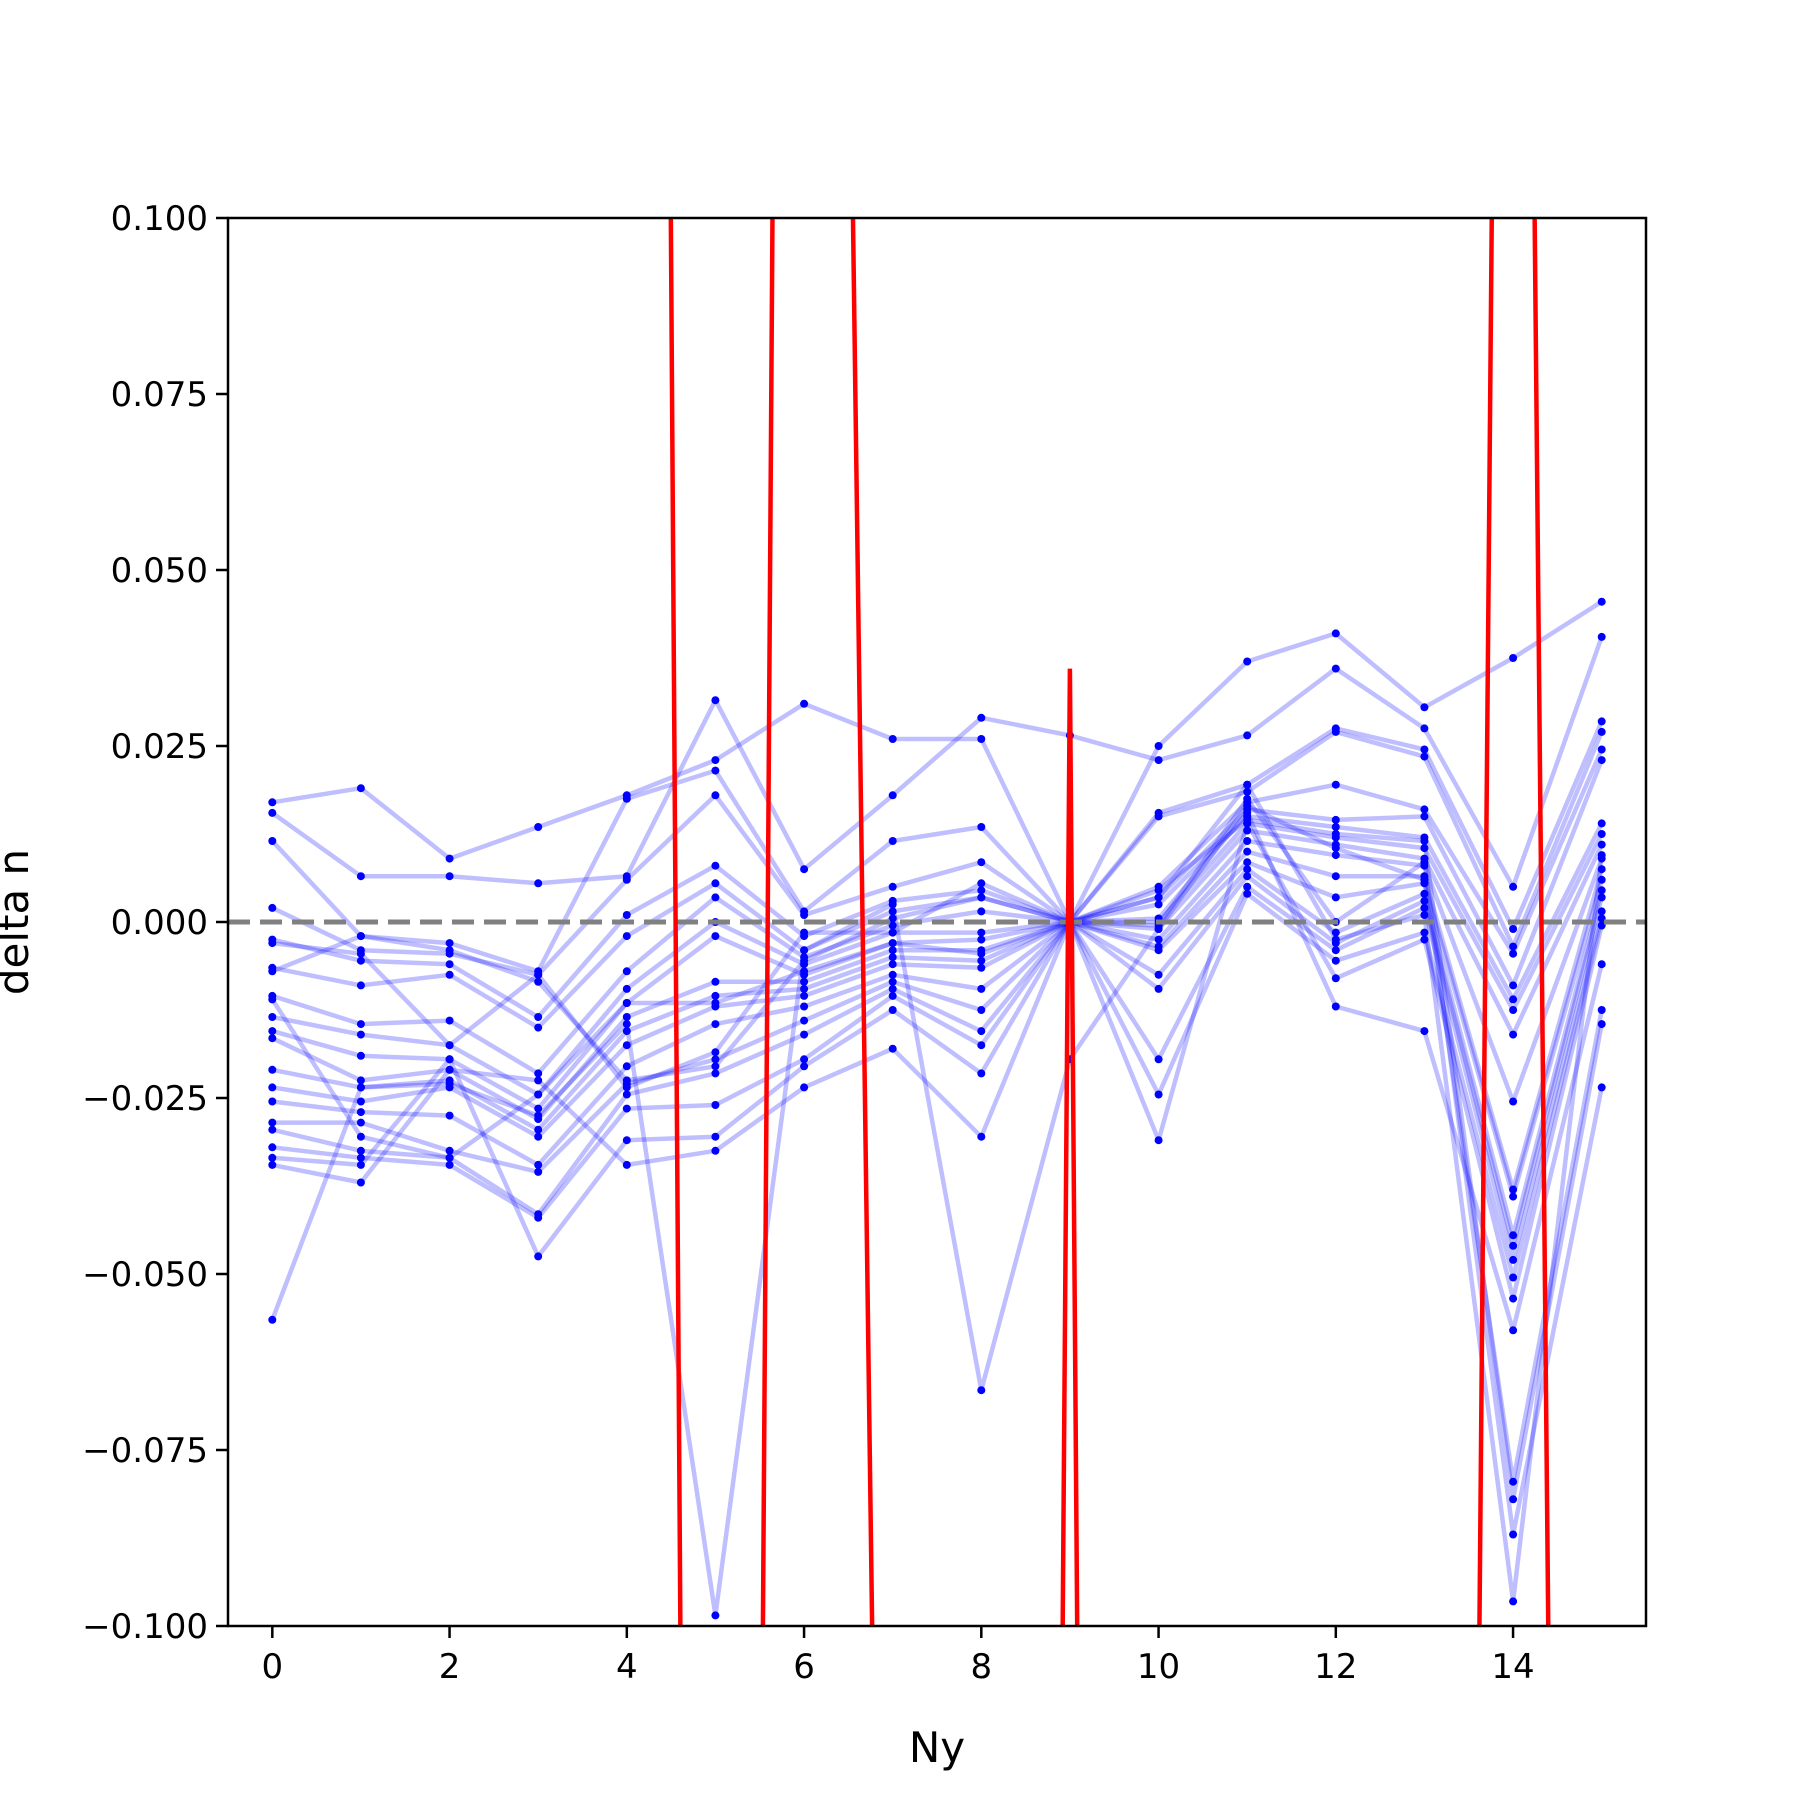 Image resolution: width=1800 pixels, height=1800 pixels. Describe the element at coordinates (937, 1747) in the screenshot. I see `x-axis-title: Ny` at that location.